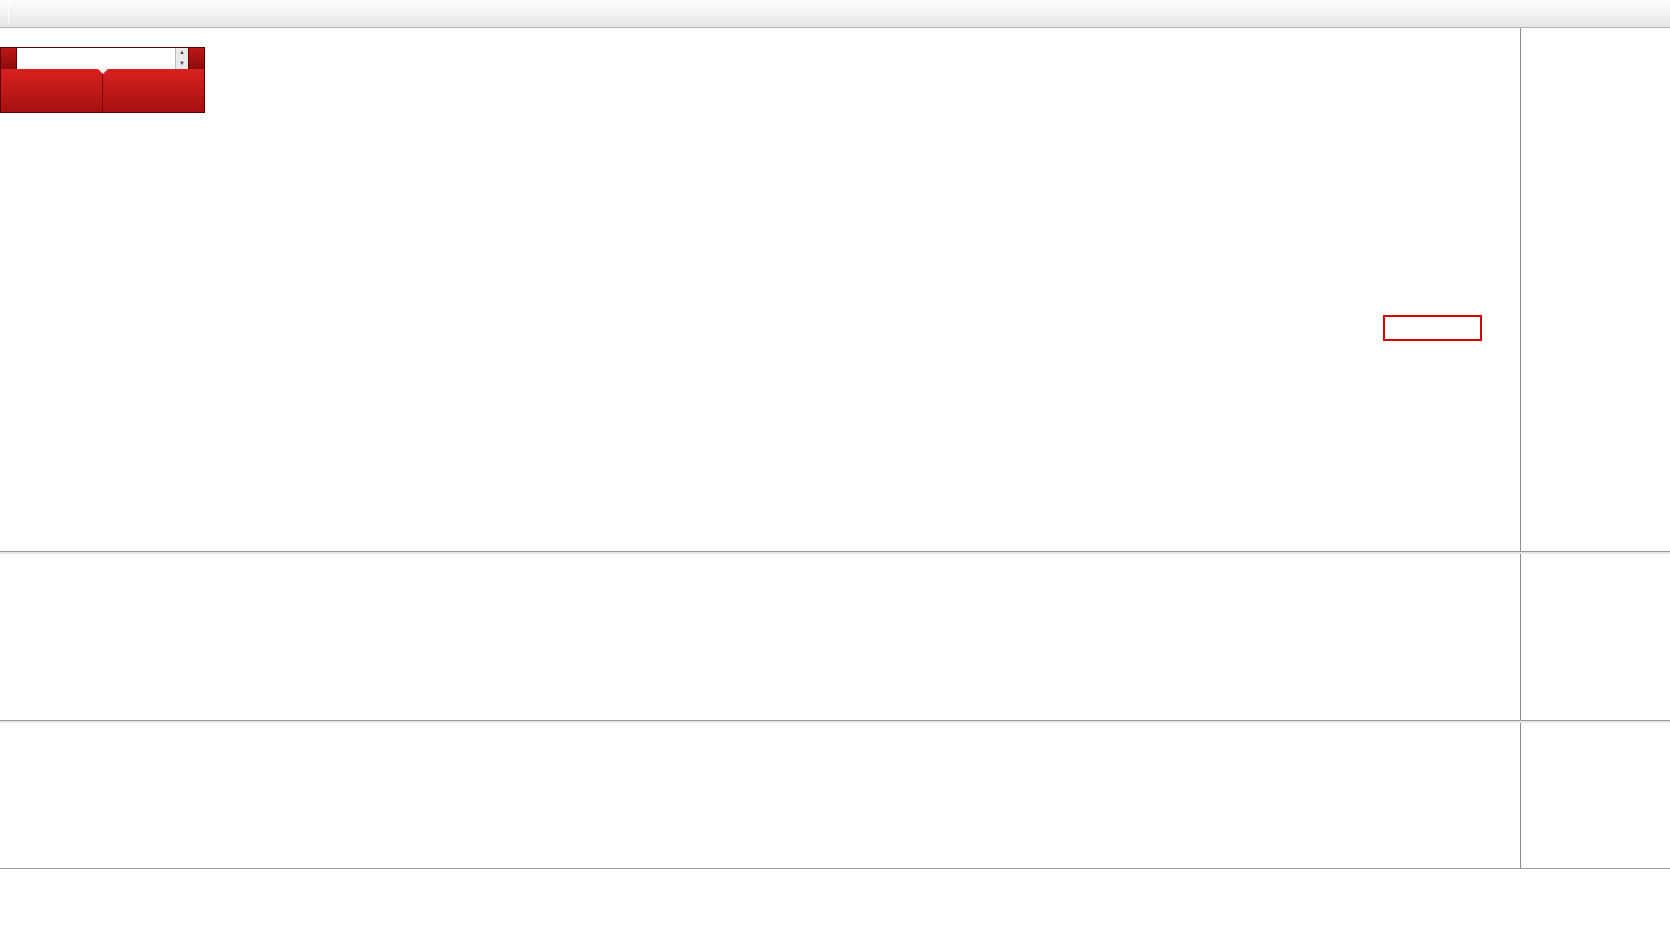 The height and width of the screenshot is (952, 1670). I want to click on macd-axis, so click(1595, 637).